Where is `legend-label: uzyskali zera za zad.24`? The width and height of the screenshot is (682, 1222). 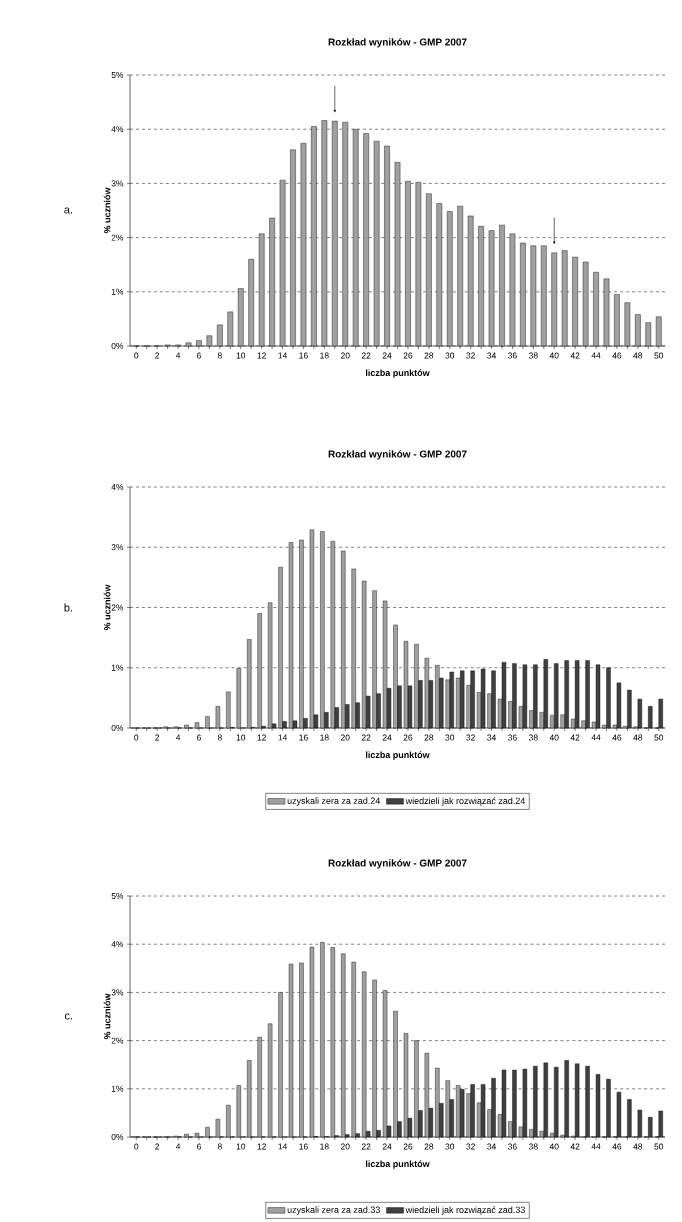 legend-label: uzyskali zera za zad.24 is located at coordinates (334, 801).